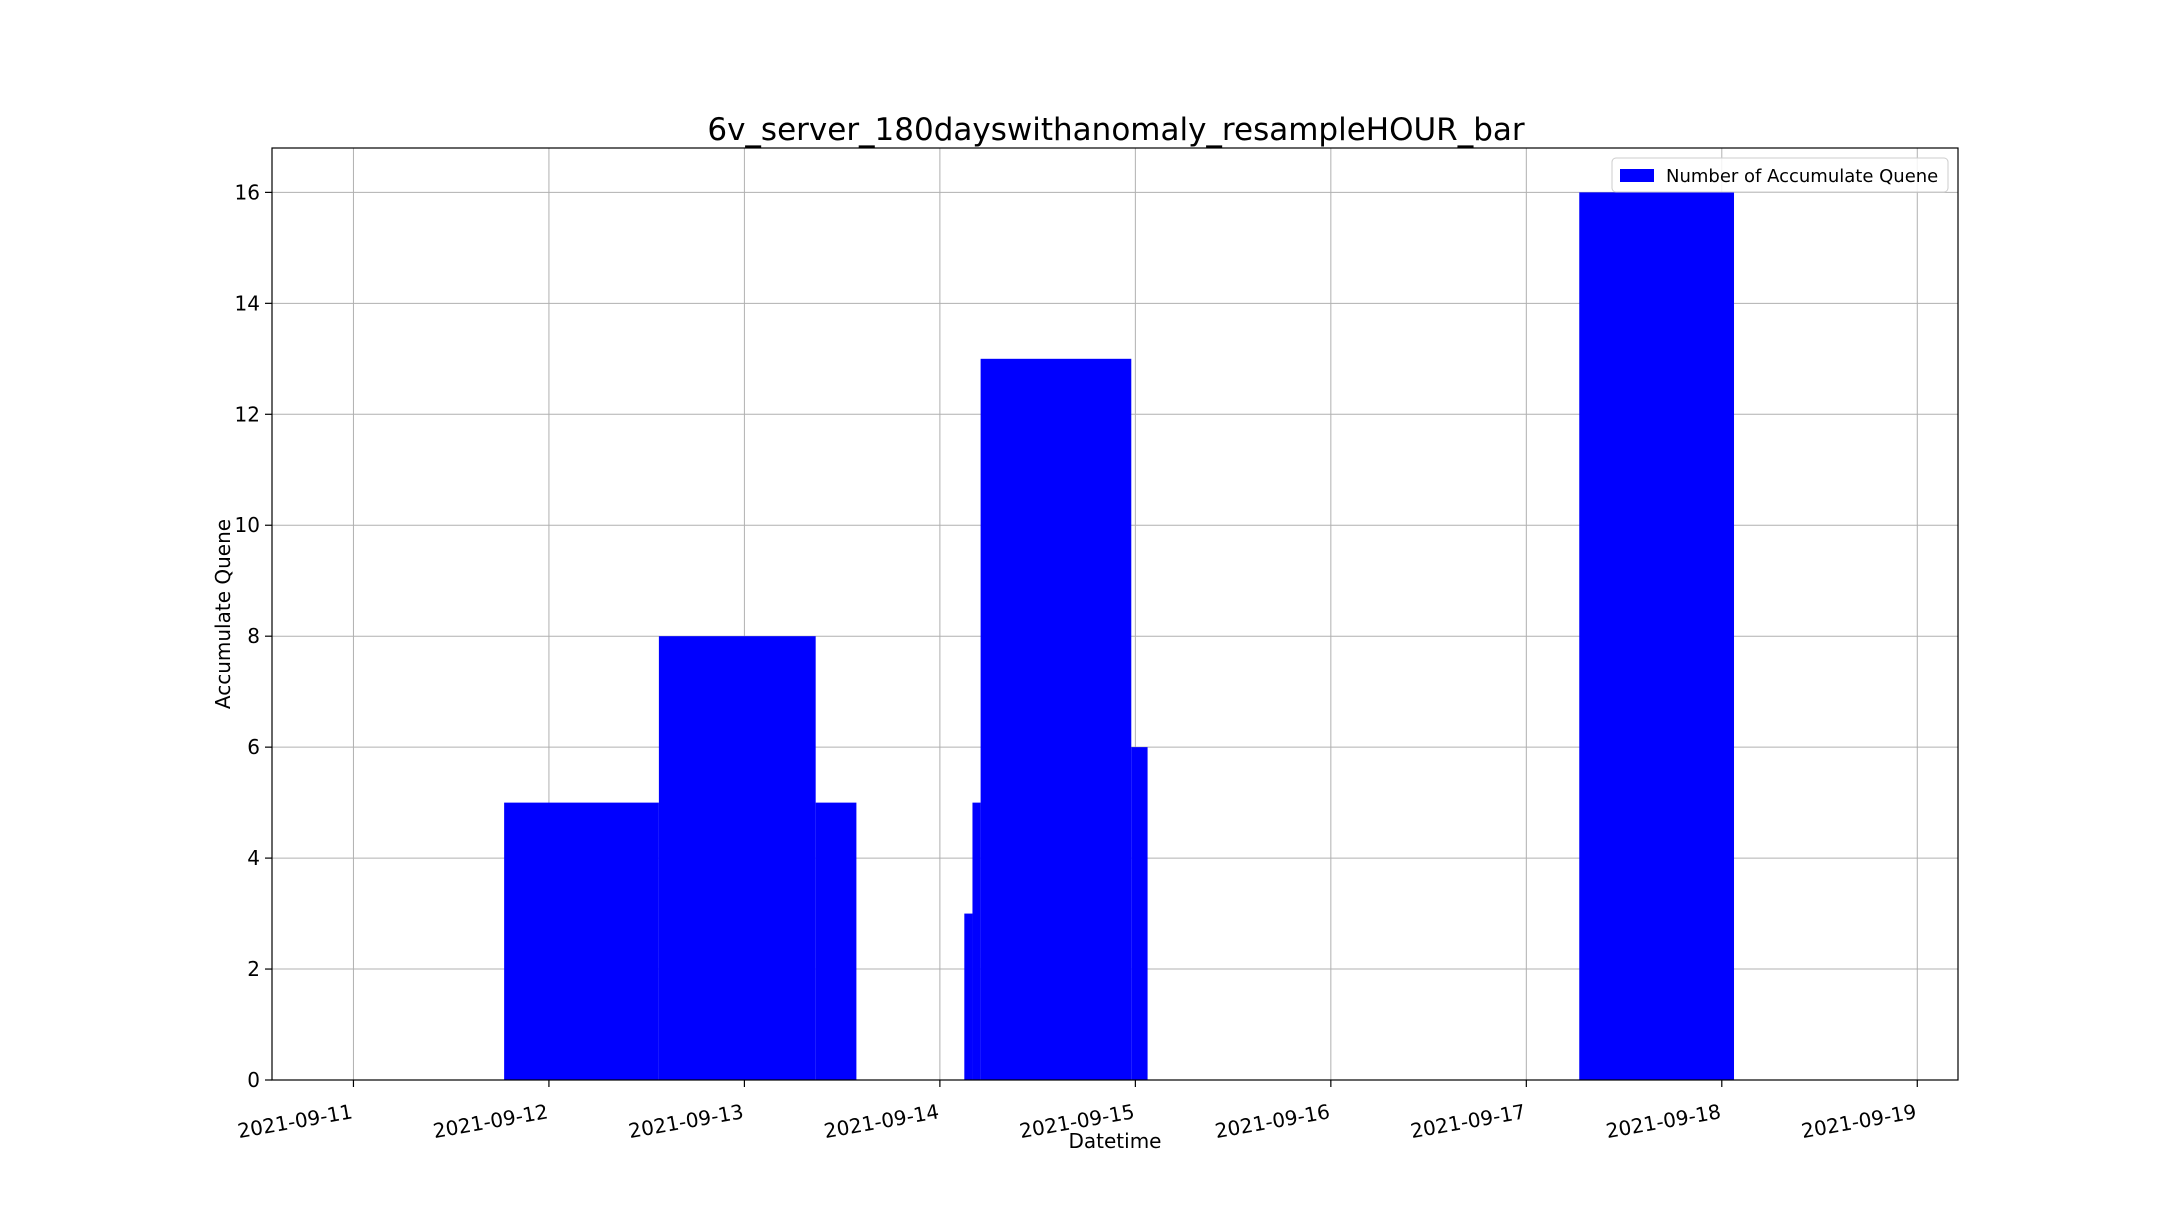  What do you see at coordinates (295, 1121) in the screenshot?
I see `x-tick-label: 2021-09-11` at bounding box center [295, 1121].